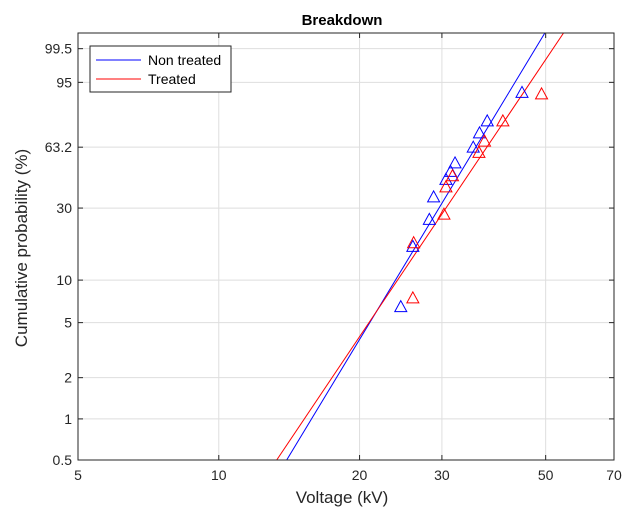 This screenshot has width=636, height=512. Describe the element at coordinates (342, 497) in the screenshot. I see `x-axis-title: Voltage (kV)` at that location.